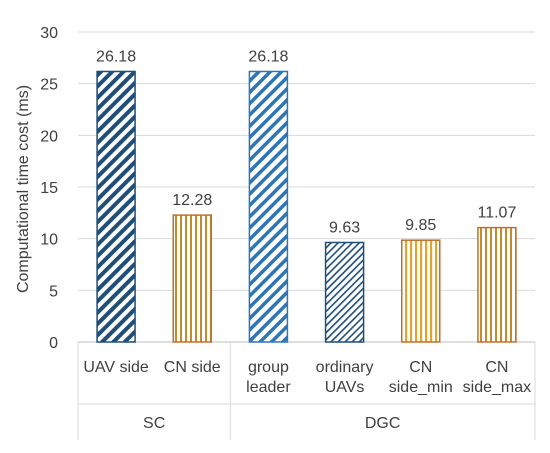 The width and height of the screenshot is (550, 453). I want to click on y-tick-label: 5, so click(53, 291).